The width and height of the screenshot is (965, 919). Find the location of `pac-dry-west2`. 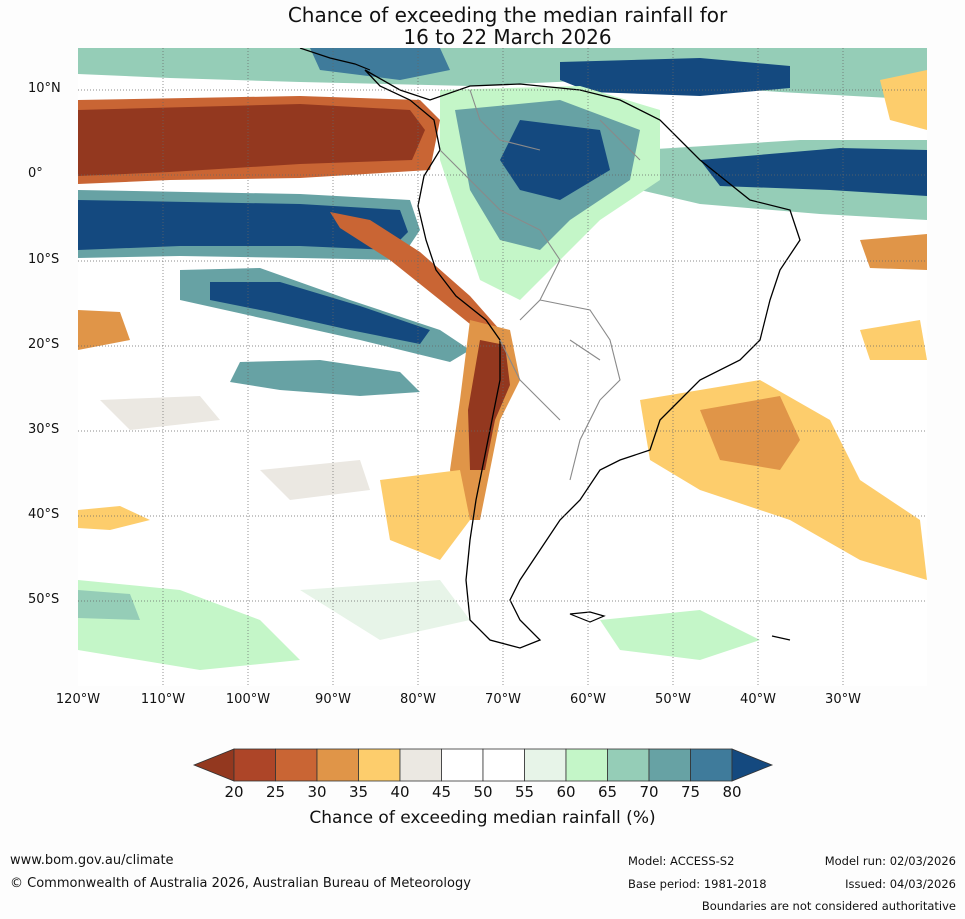

pac-dry-west2 is located at coordinates (114, 518).